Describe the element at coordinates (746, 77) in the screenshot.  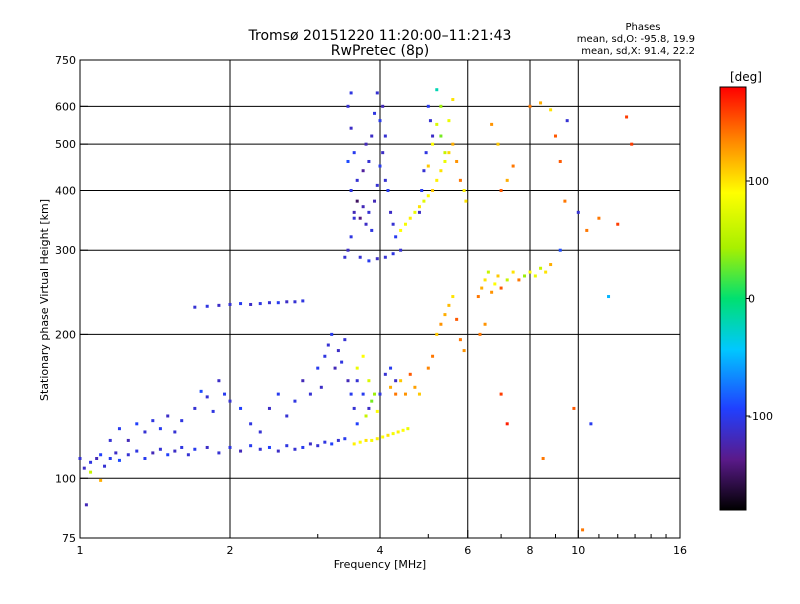
I see `colorbar-label: [deg]` at that location.